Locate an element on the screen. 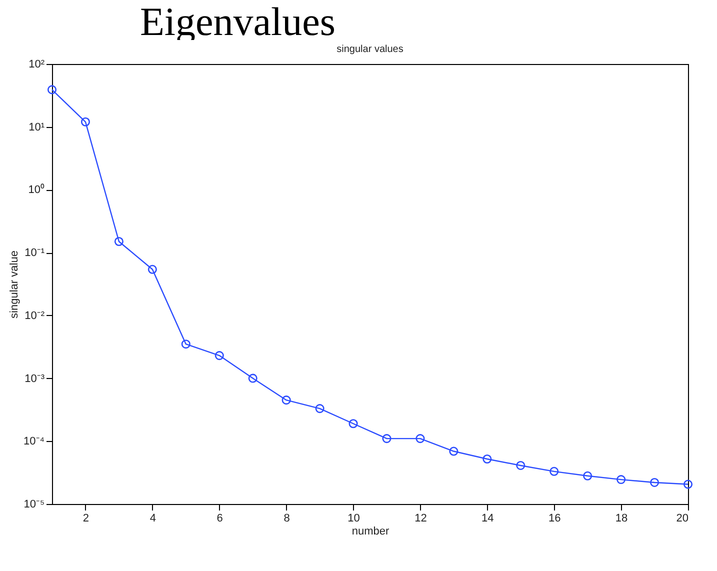 The image size is (717, 571). x-tick-label: 20 is located at coordinates (682, 518).